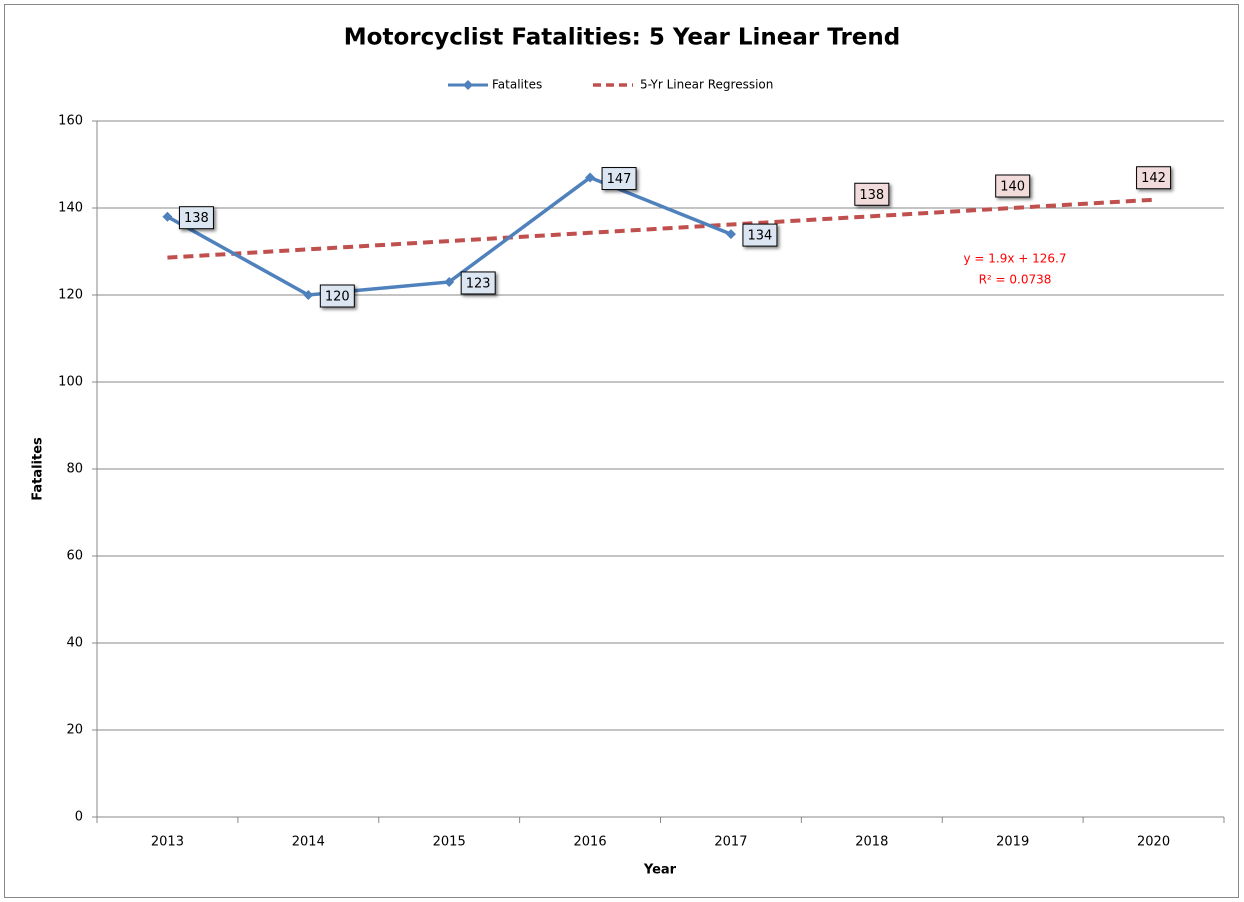 Image resolution: width=1244 pixels, height=902 pixels. What do you see at coordinates (70, 208) in the screenshot?
I see `y-tick-label: 140` at bounding box center [70, 208].